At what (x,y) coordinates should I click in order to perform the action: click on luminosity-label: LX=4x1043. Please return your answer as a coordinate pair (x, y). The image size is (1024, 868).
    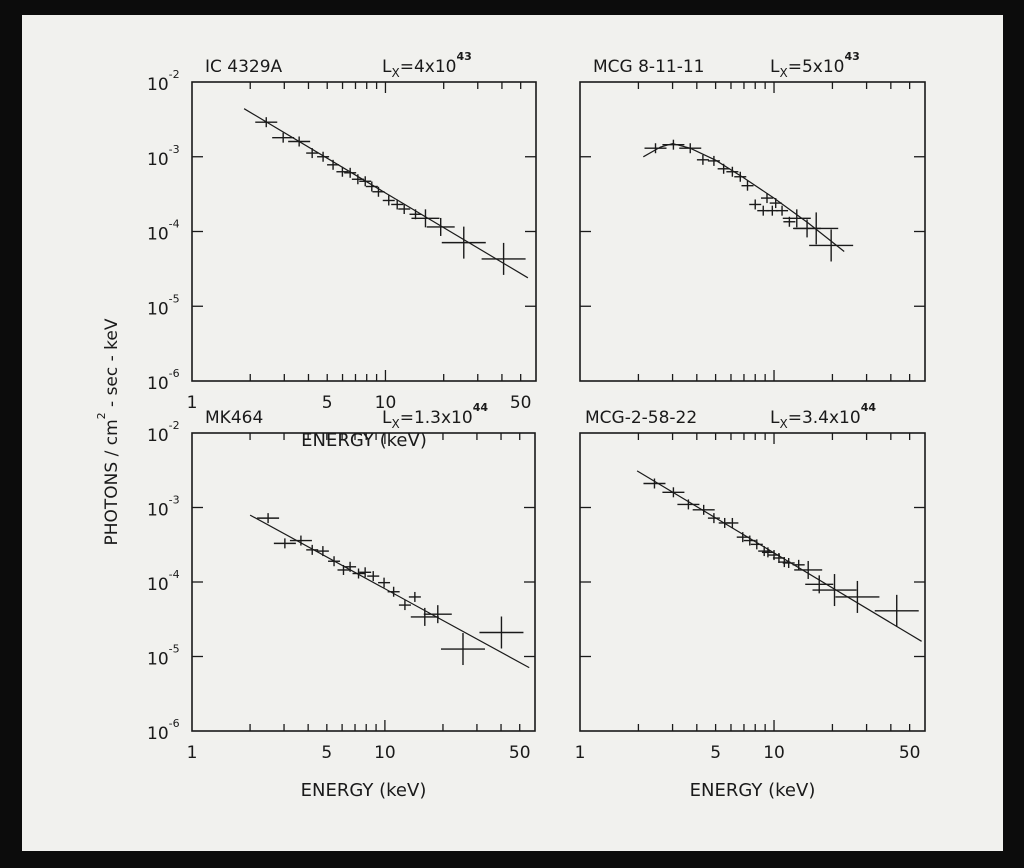
    Looking at the image, I should click on (427, 65).